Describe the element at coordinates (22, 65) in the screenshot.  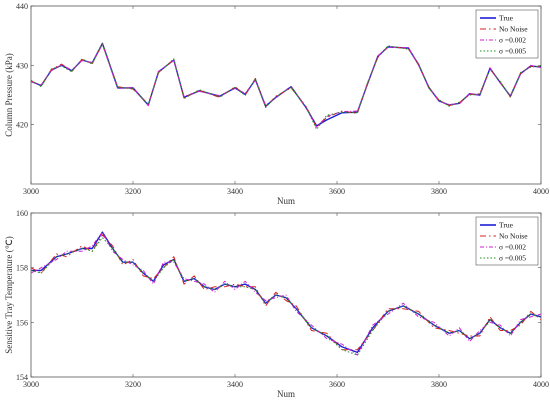
I see `y-tick-label: 430` at that location.